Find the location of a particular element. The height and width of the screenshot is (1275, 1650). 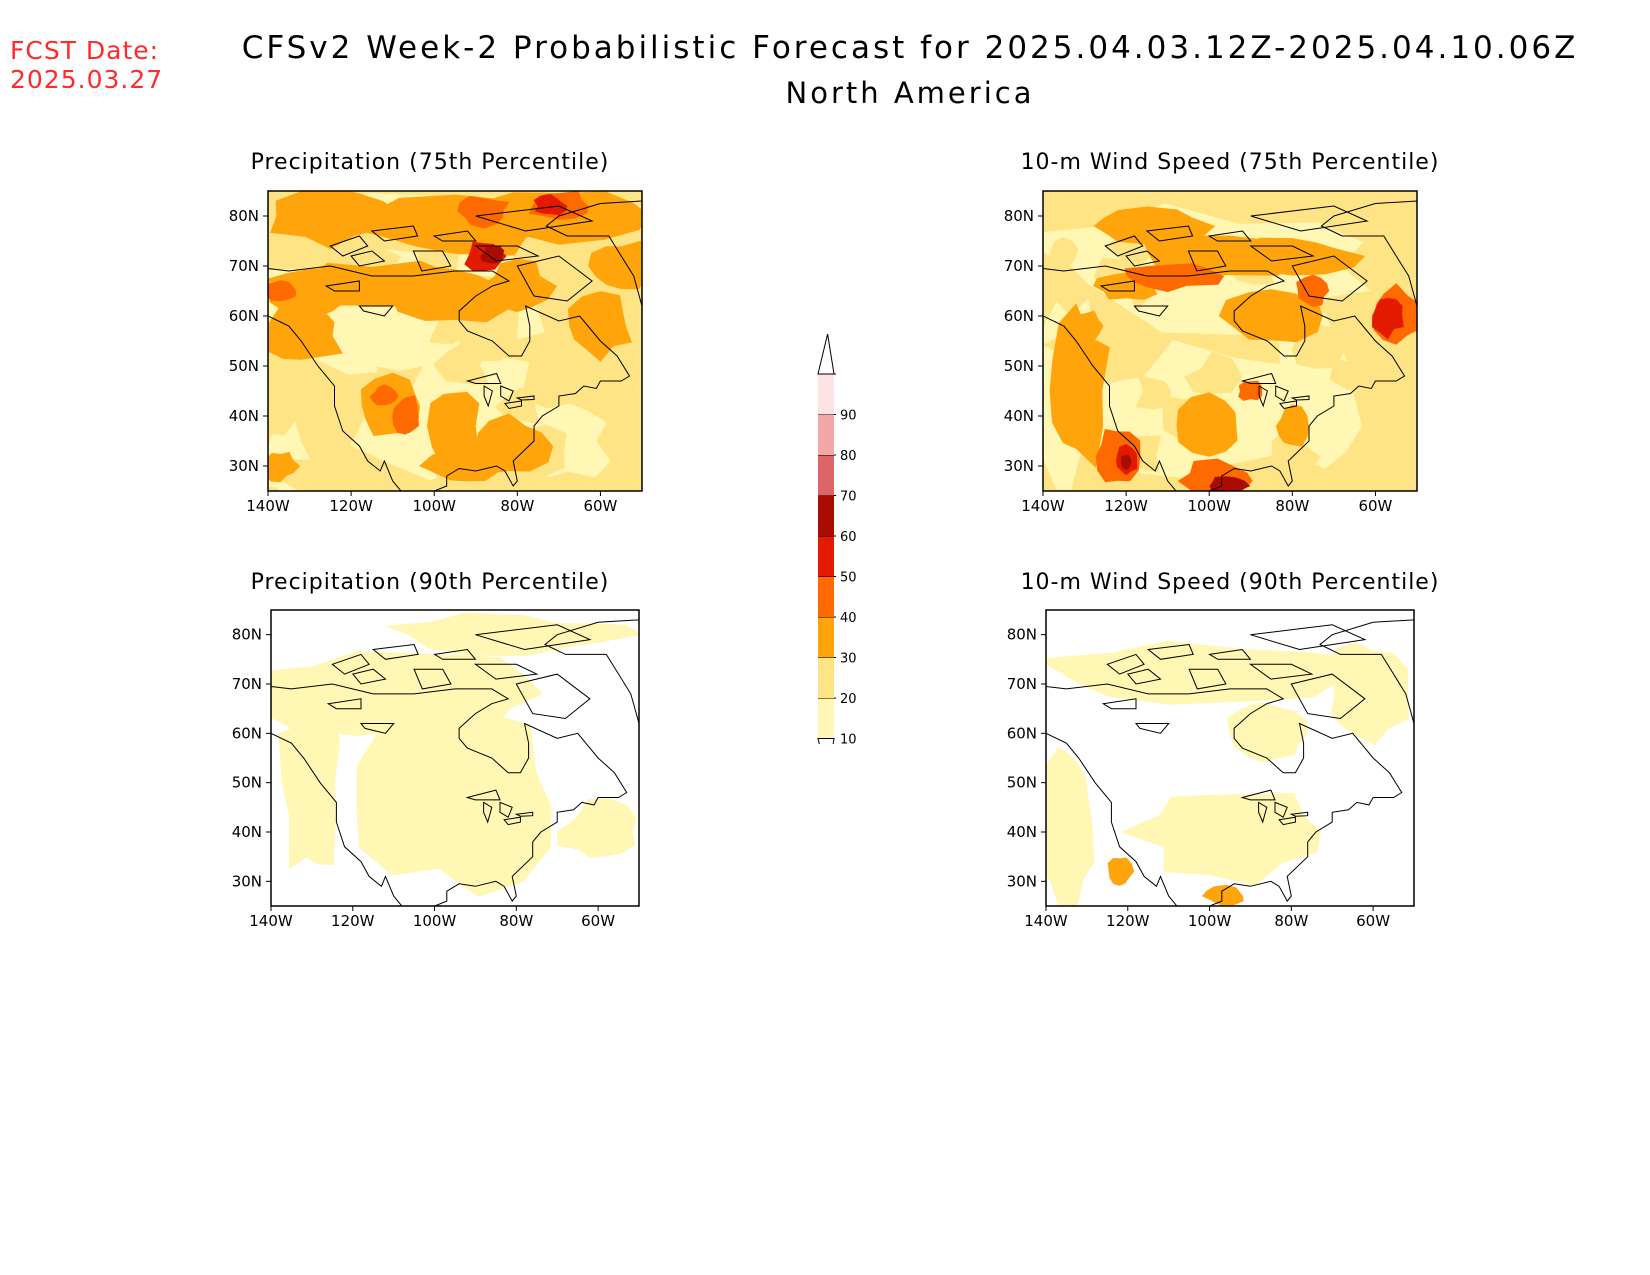

legend-level-label: 20 is located at coordinates (848, 699).